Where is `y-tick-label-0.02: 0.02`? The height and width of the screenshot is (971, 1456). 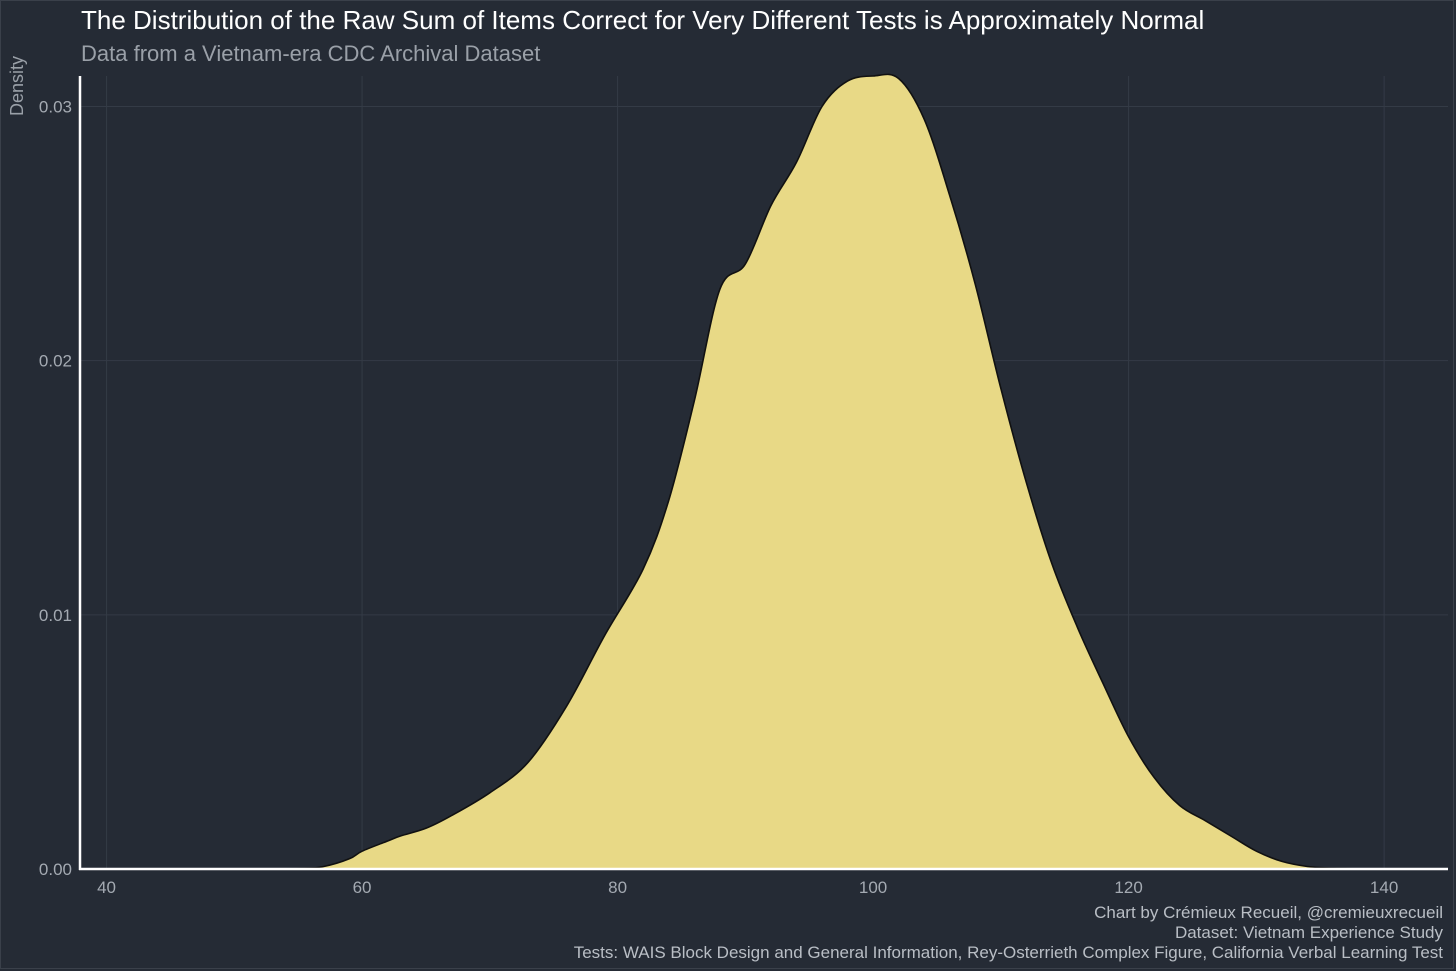 y-tick-label-0.02: 0.02 is located at coordinates (55, 361).